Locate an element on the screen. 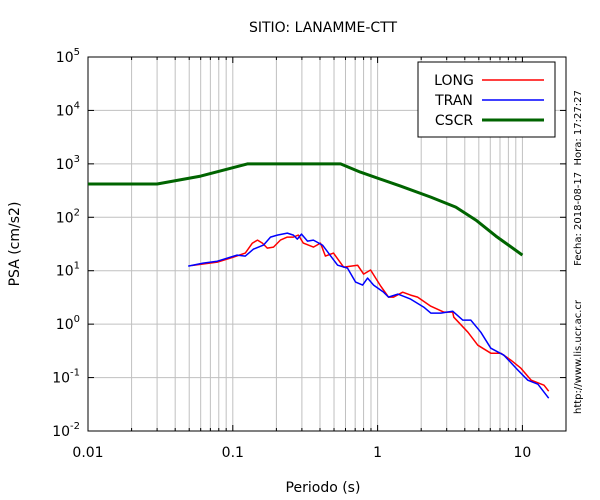 The image size is (600, 500). date-stamp: Fecha: 2018-08-17 Hora: 17:27:27 is located at coordinates (578, 178).